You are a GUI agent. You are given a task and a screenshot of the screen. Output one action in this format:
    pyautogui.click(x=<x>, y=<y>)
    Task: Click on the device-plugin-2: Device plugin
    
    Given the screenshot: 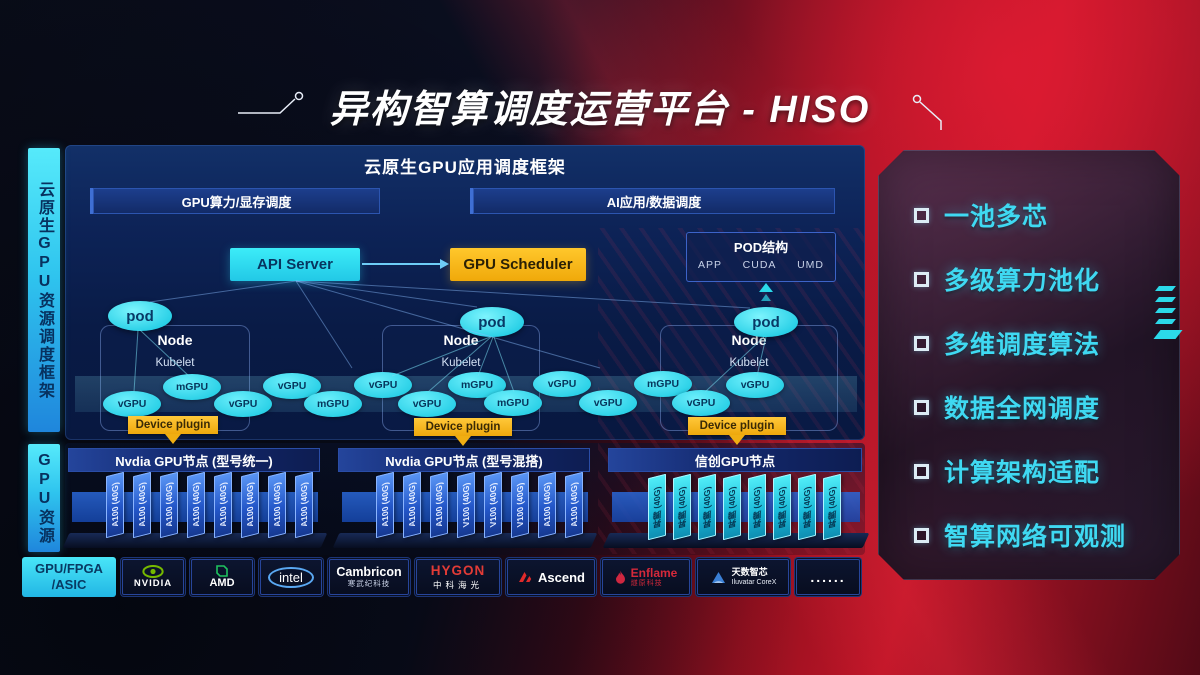 What is the action you would take?
    pyautogui.click(x=463, y=432)
    